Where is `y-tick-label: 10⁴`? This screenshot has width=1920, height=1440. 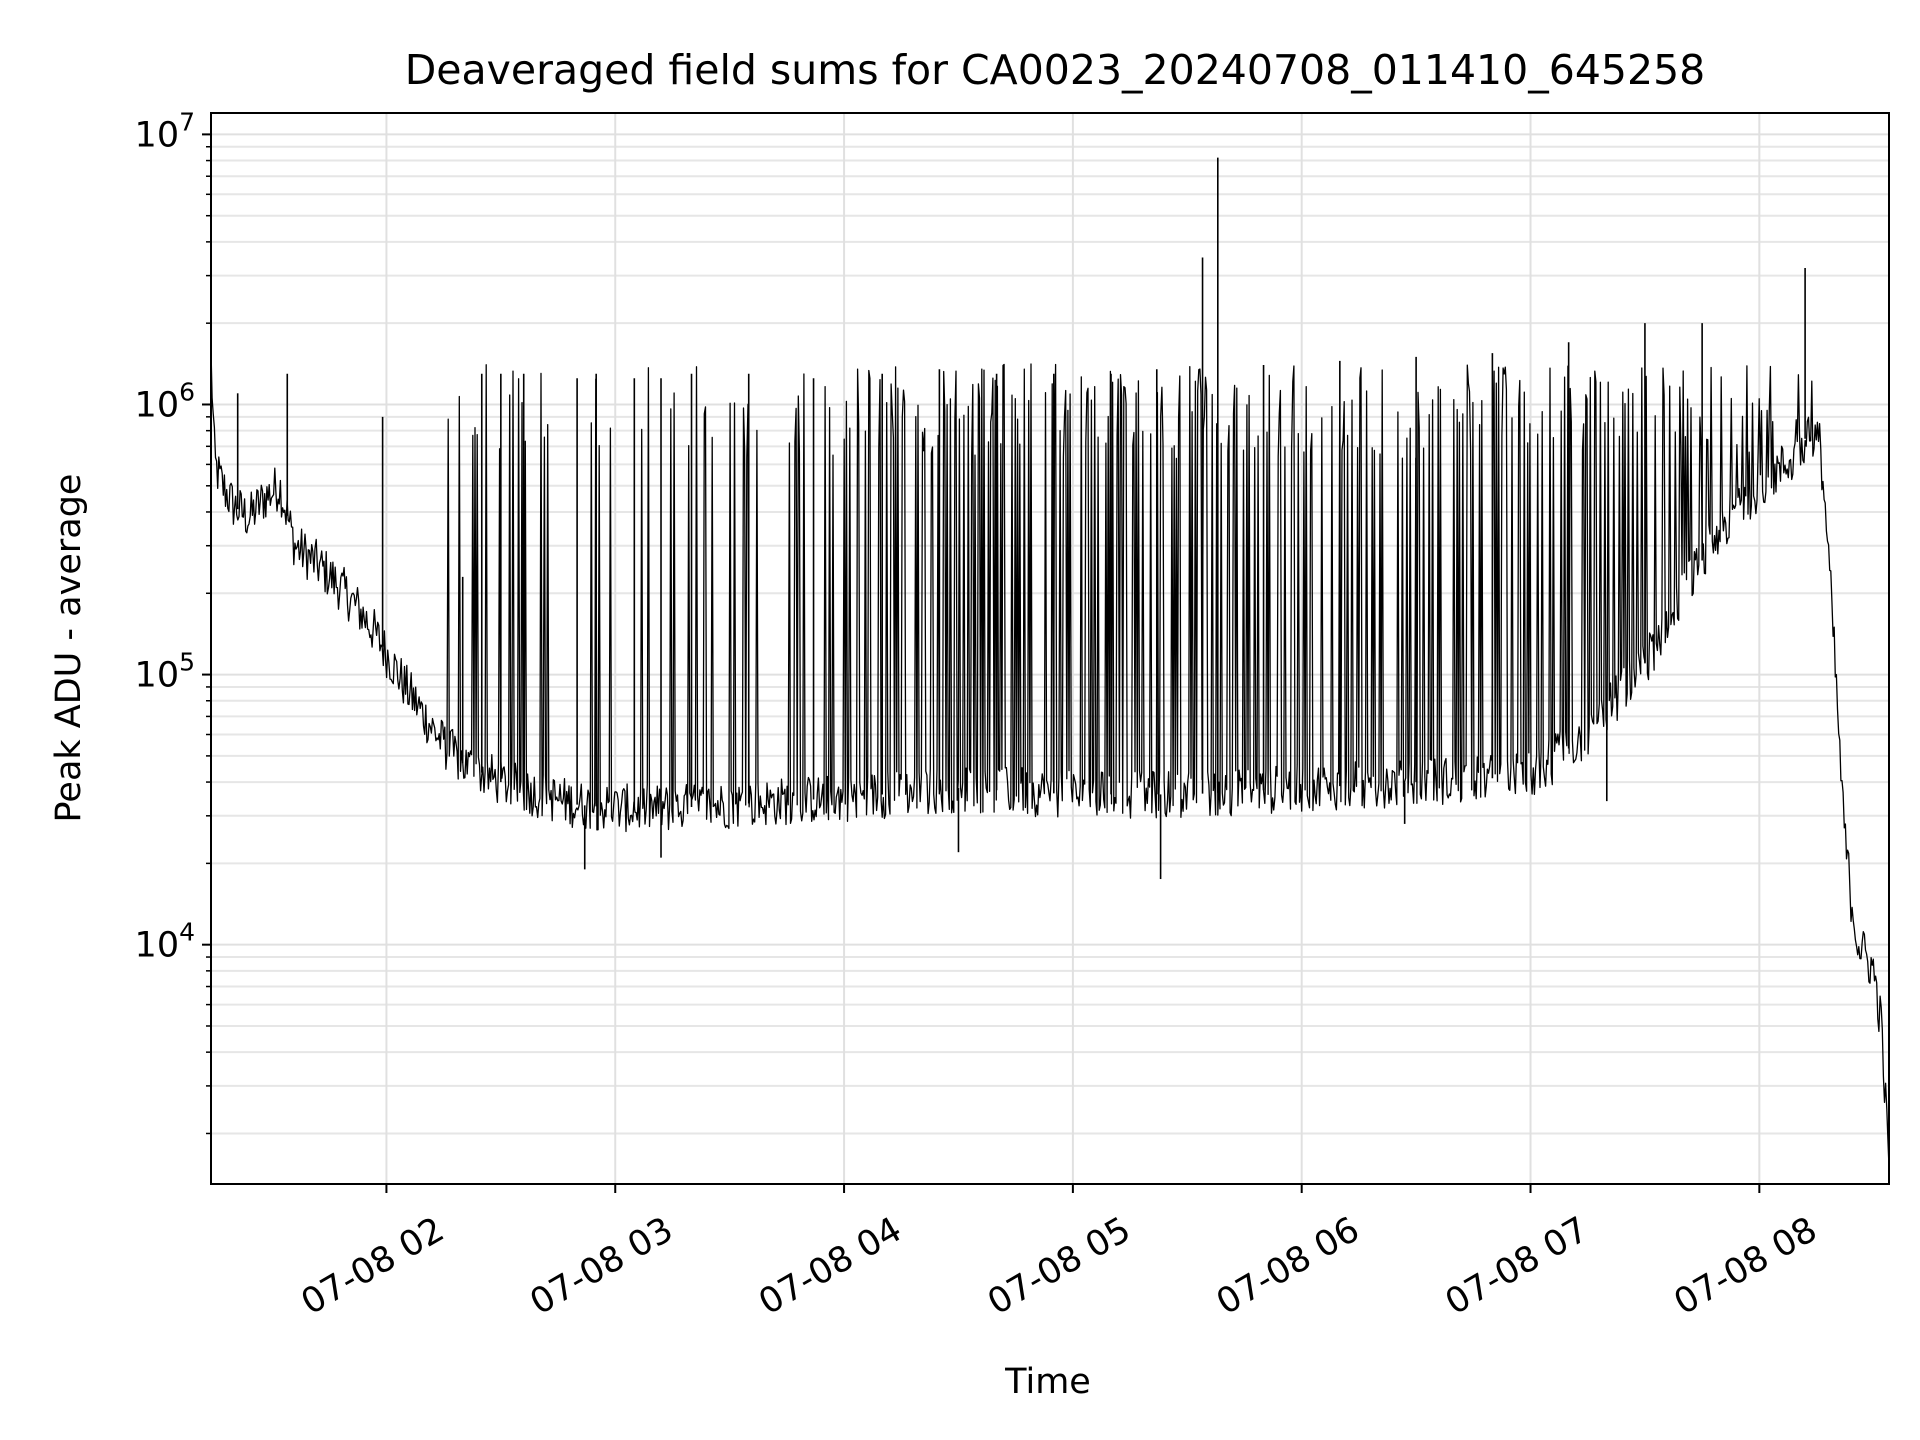
y-tick-label: 10⁴ is located at coordinates (165, 942).